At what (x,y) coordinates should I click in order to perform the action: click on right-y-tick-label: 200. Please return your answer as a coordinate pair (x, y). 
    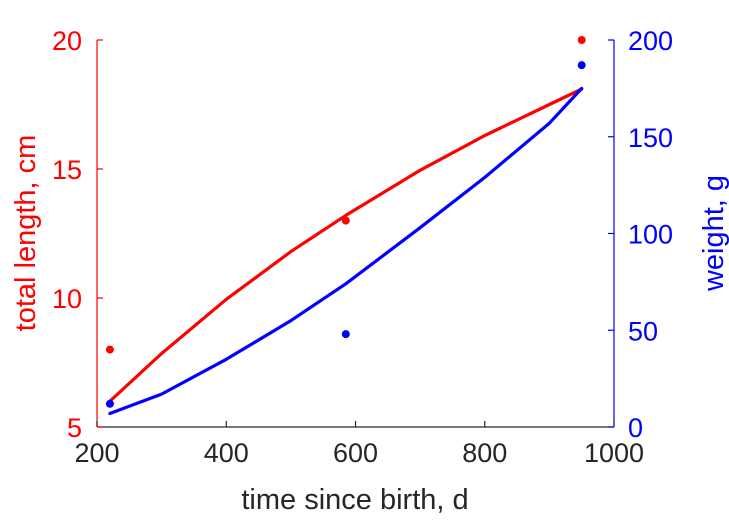
    Looking at the image, I should click on (650, 41).